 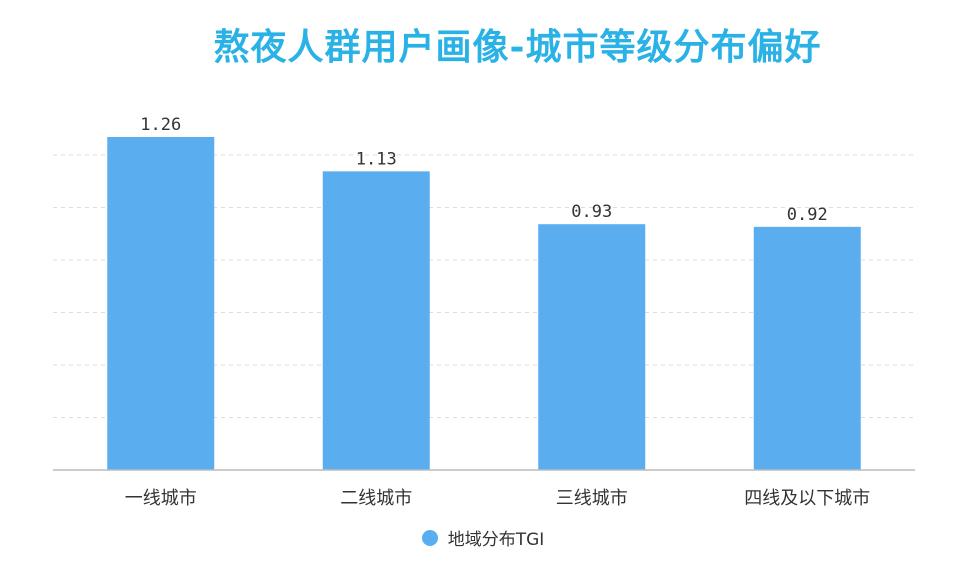 What do you see at coordinates (376, 159) in the screenshot?
I see `data-label: 1.13` at bounding box center [376, 159].